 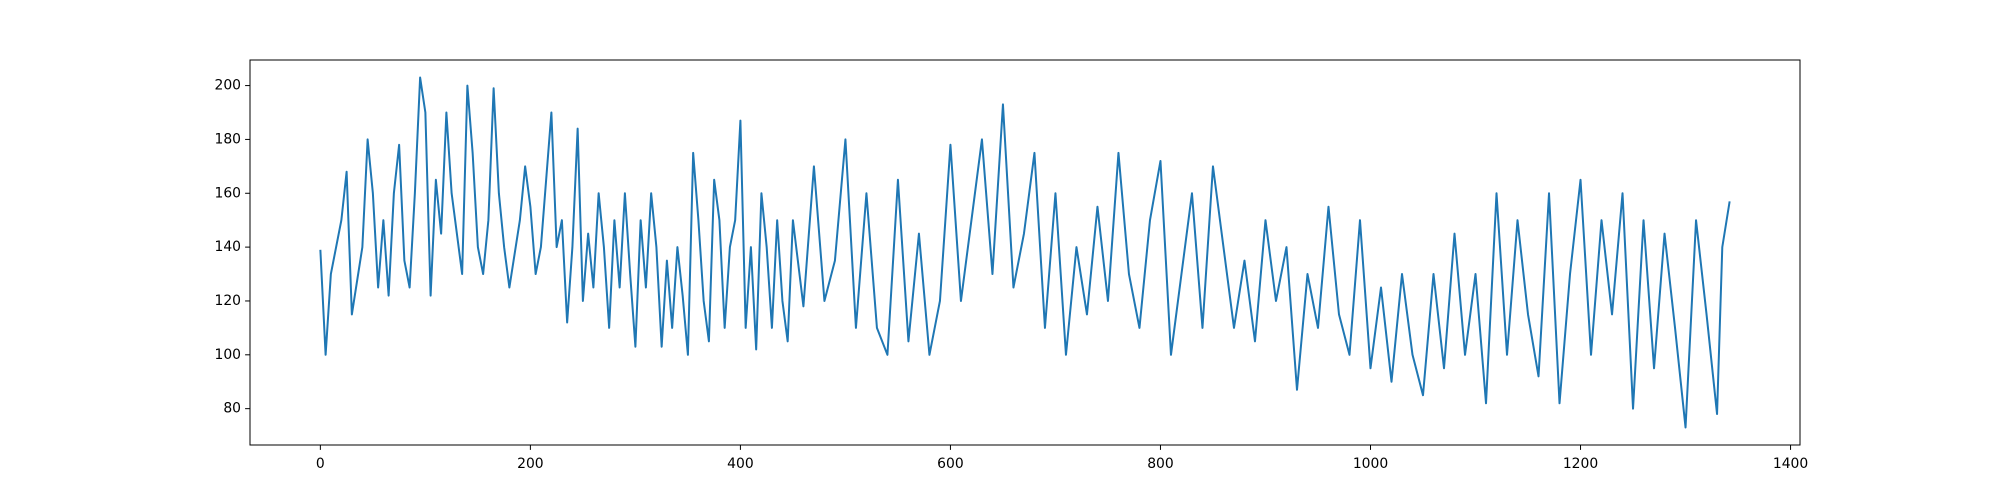 I want to click on x-tick-label: 800, so click(x=1160, y=464).